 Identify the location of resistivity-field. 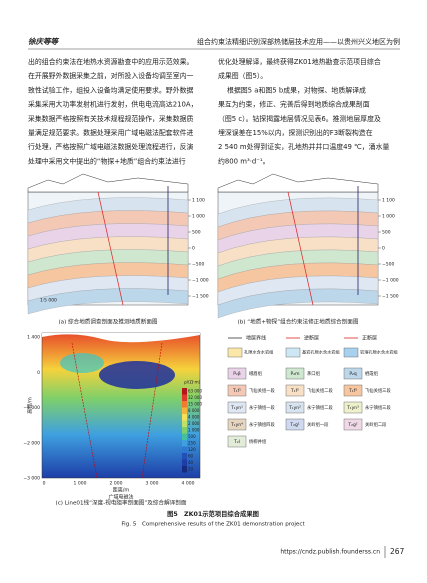
(121, 405).